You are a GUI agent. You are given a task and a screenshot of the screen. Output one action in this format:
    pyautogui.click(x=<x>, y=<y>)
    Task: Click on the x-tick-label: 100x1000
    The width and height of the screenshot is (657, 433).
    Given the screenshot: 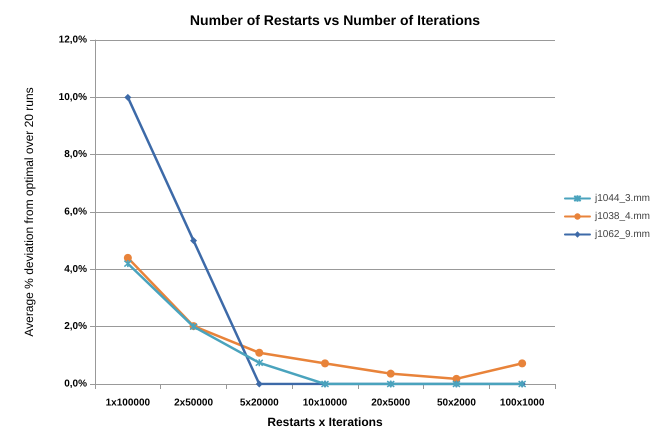 What is the action you would take?
    pyautogui.click(x=522, y=403)
    